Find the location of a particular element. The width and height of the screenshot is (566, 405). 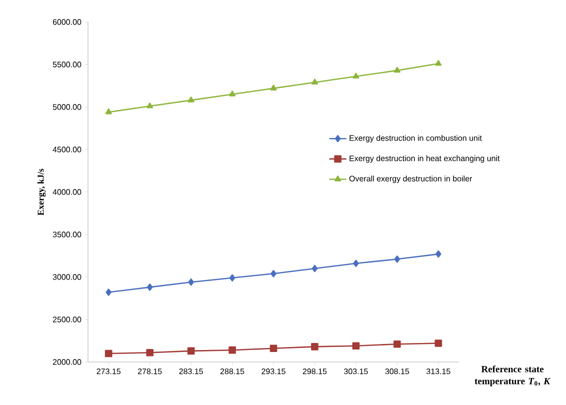

y-tick-label: 5500.00 is located at coordinates (67, 65).